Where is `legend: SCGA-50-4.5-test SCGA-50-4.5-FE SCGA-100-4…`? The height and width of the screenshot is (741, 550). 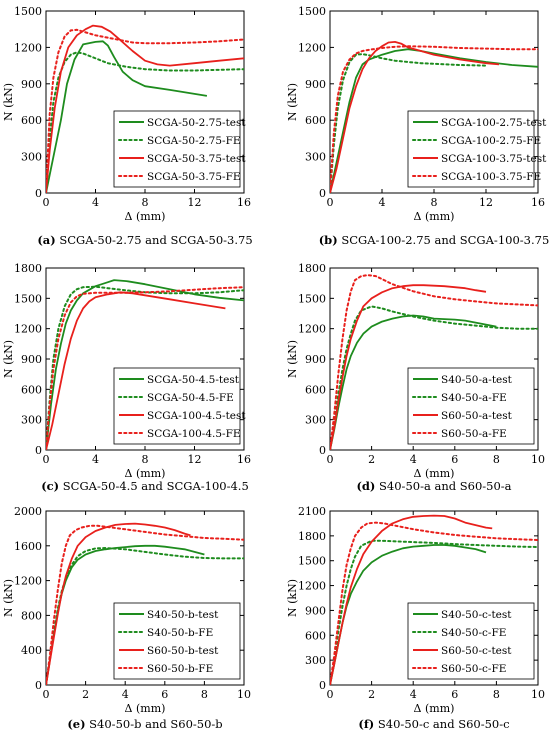 legend: SCGA-50-4.5-test SCGA-50-4.5-FE SCGA-100-4… is located at coordinates (179, 406).